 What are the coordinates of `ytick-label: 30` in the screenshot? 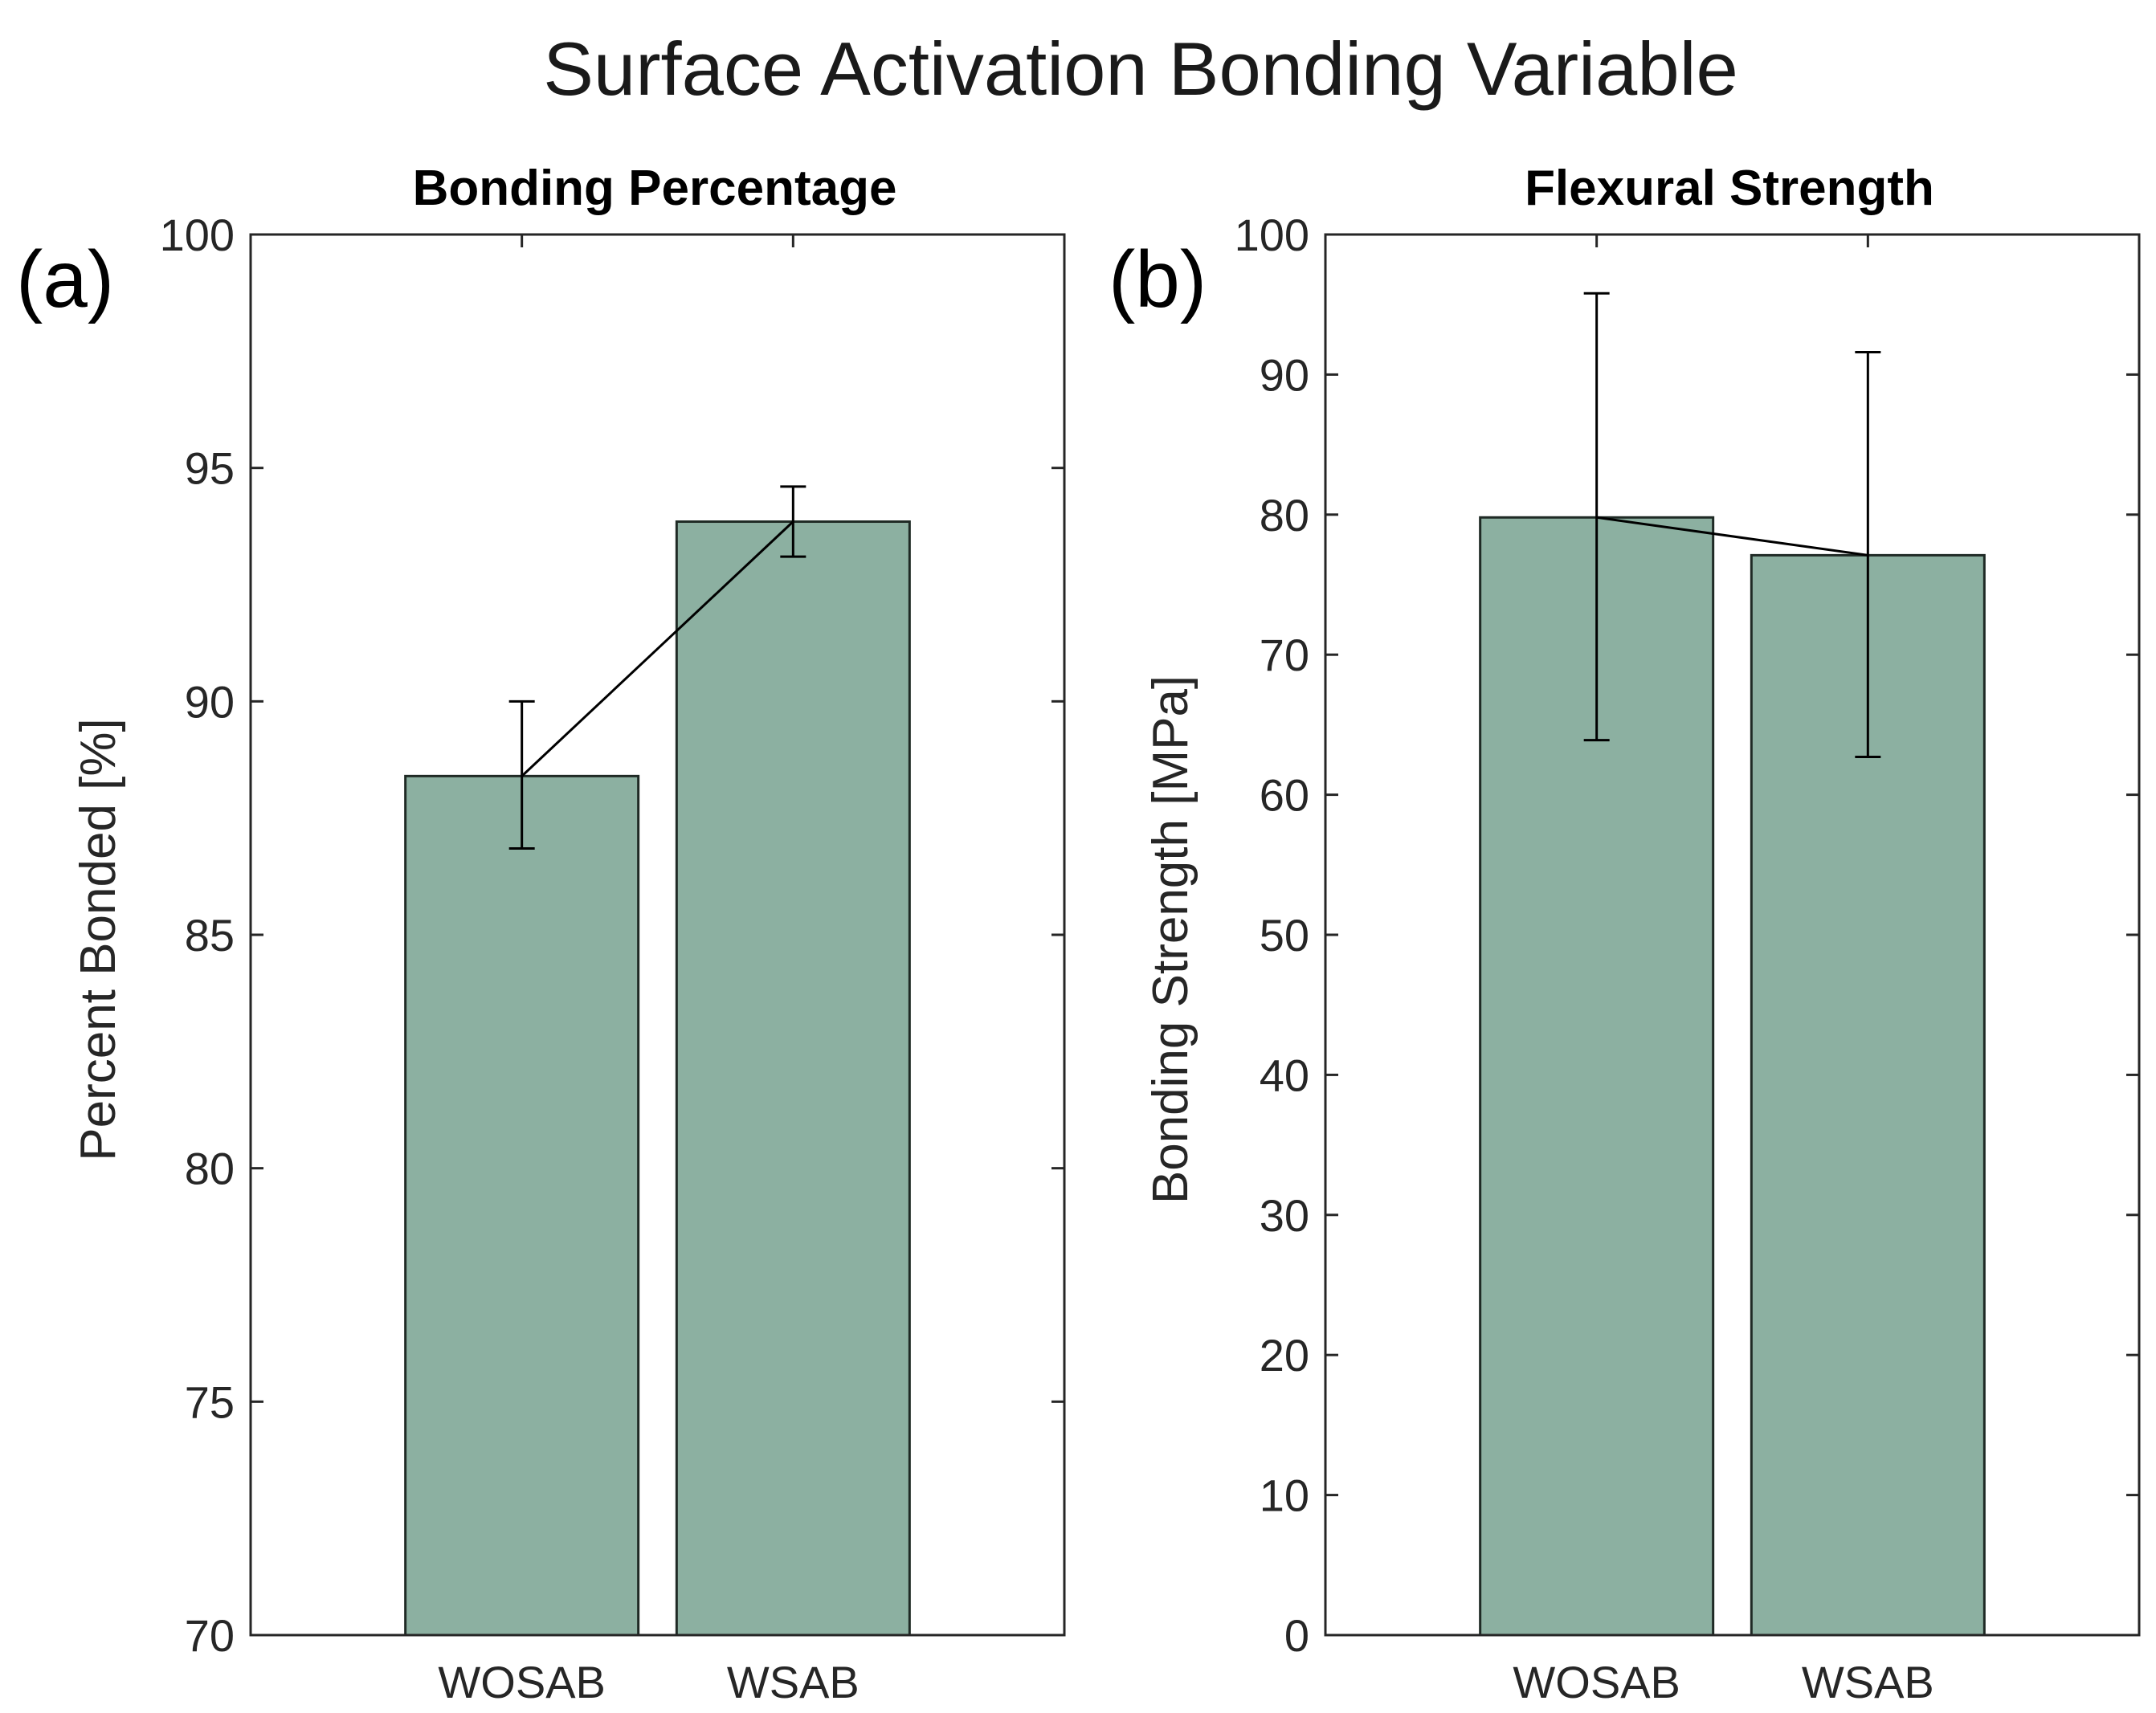 It's located at (1284, 1216).